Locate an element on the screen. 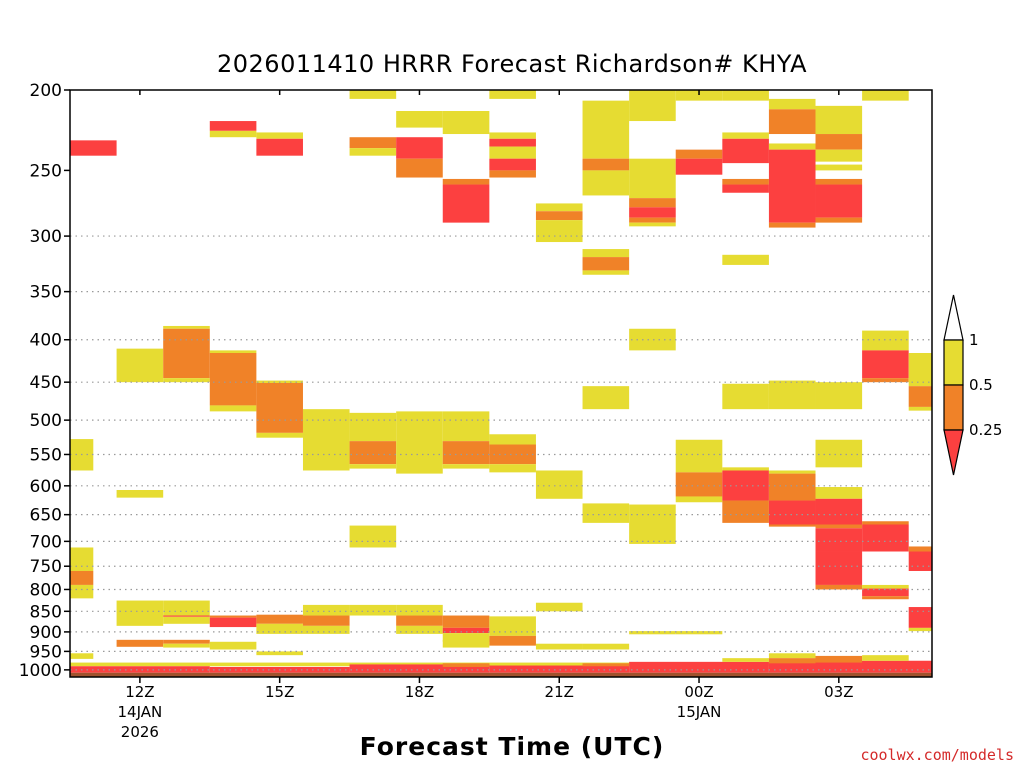 Image resolution: width=1024 pixels, height=768 pixels. y-tick-label: 250 is located at coordinates (46, 171).